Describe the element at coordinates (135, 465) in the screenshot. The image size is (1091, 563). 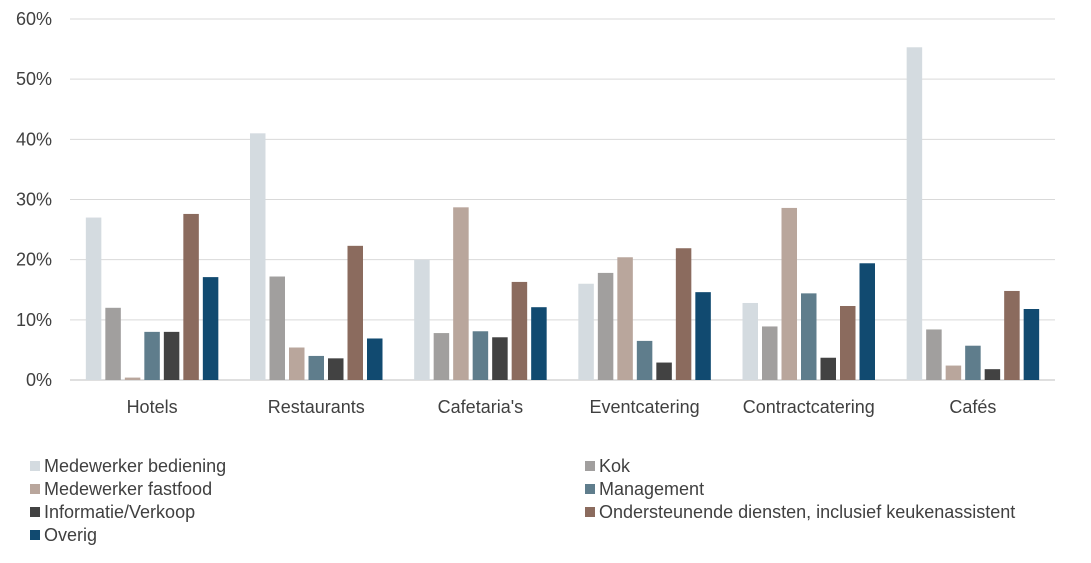
I see `legend-label: Medewerker bediening` at that location.